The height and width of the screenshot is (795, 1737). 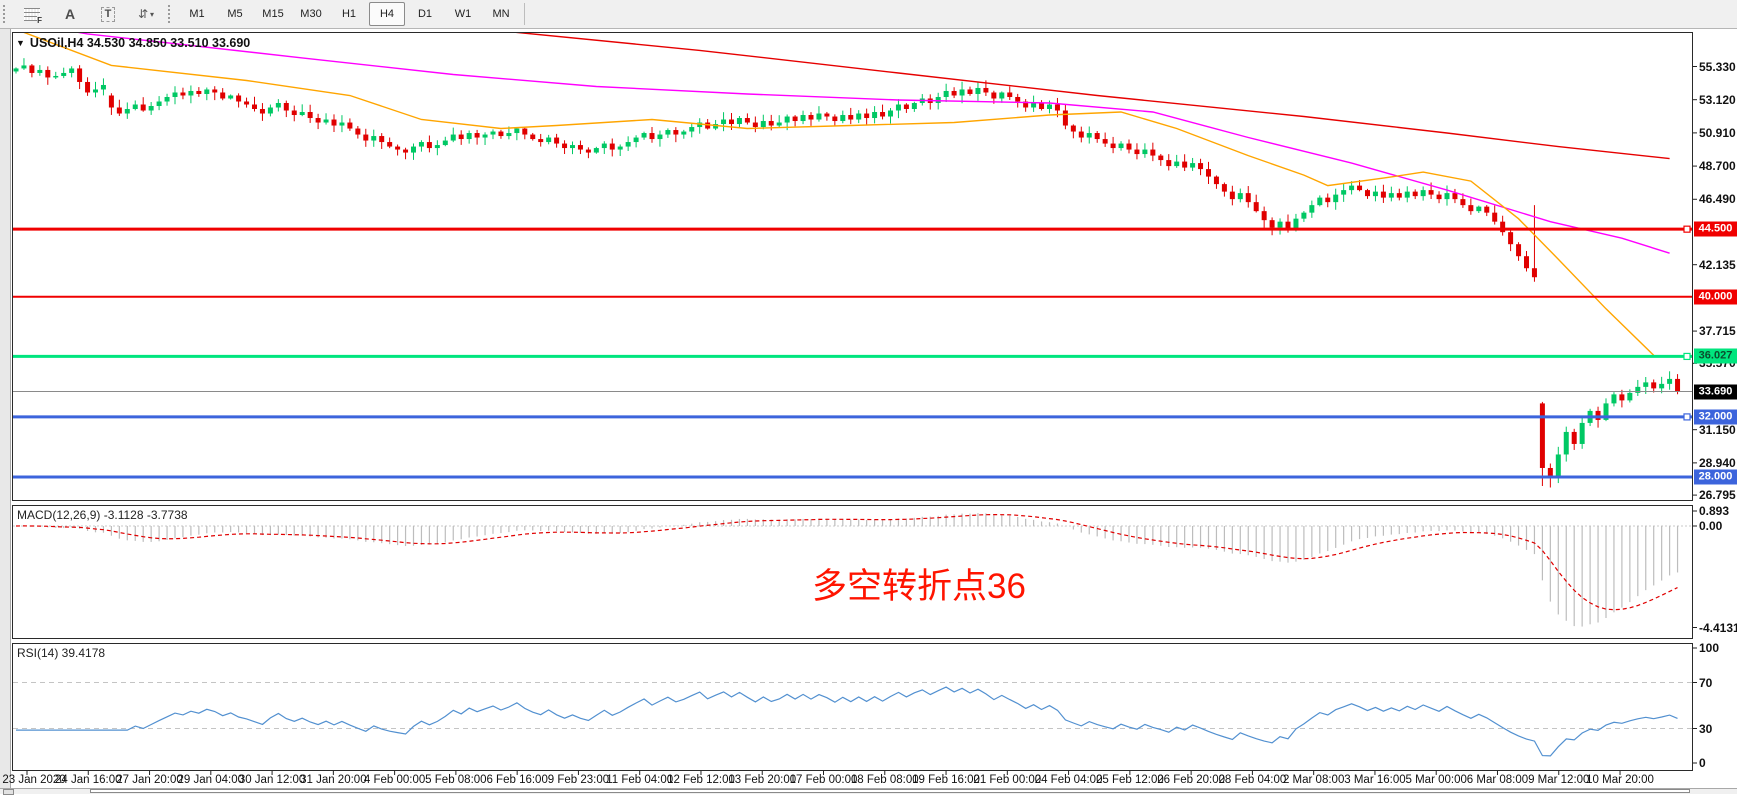 What do you see at coordinates (1715, 229) in the screenshot?
I see `price-line-label: 44.500` at bounding box center [1715, 229].